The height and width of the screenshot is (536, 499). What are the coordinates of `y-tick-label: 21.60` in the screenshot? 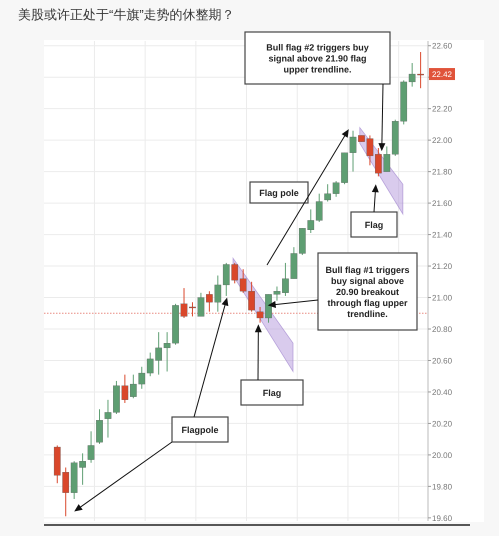 It's located at (442, 203).